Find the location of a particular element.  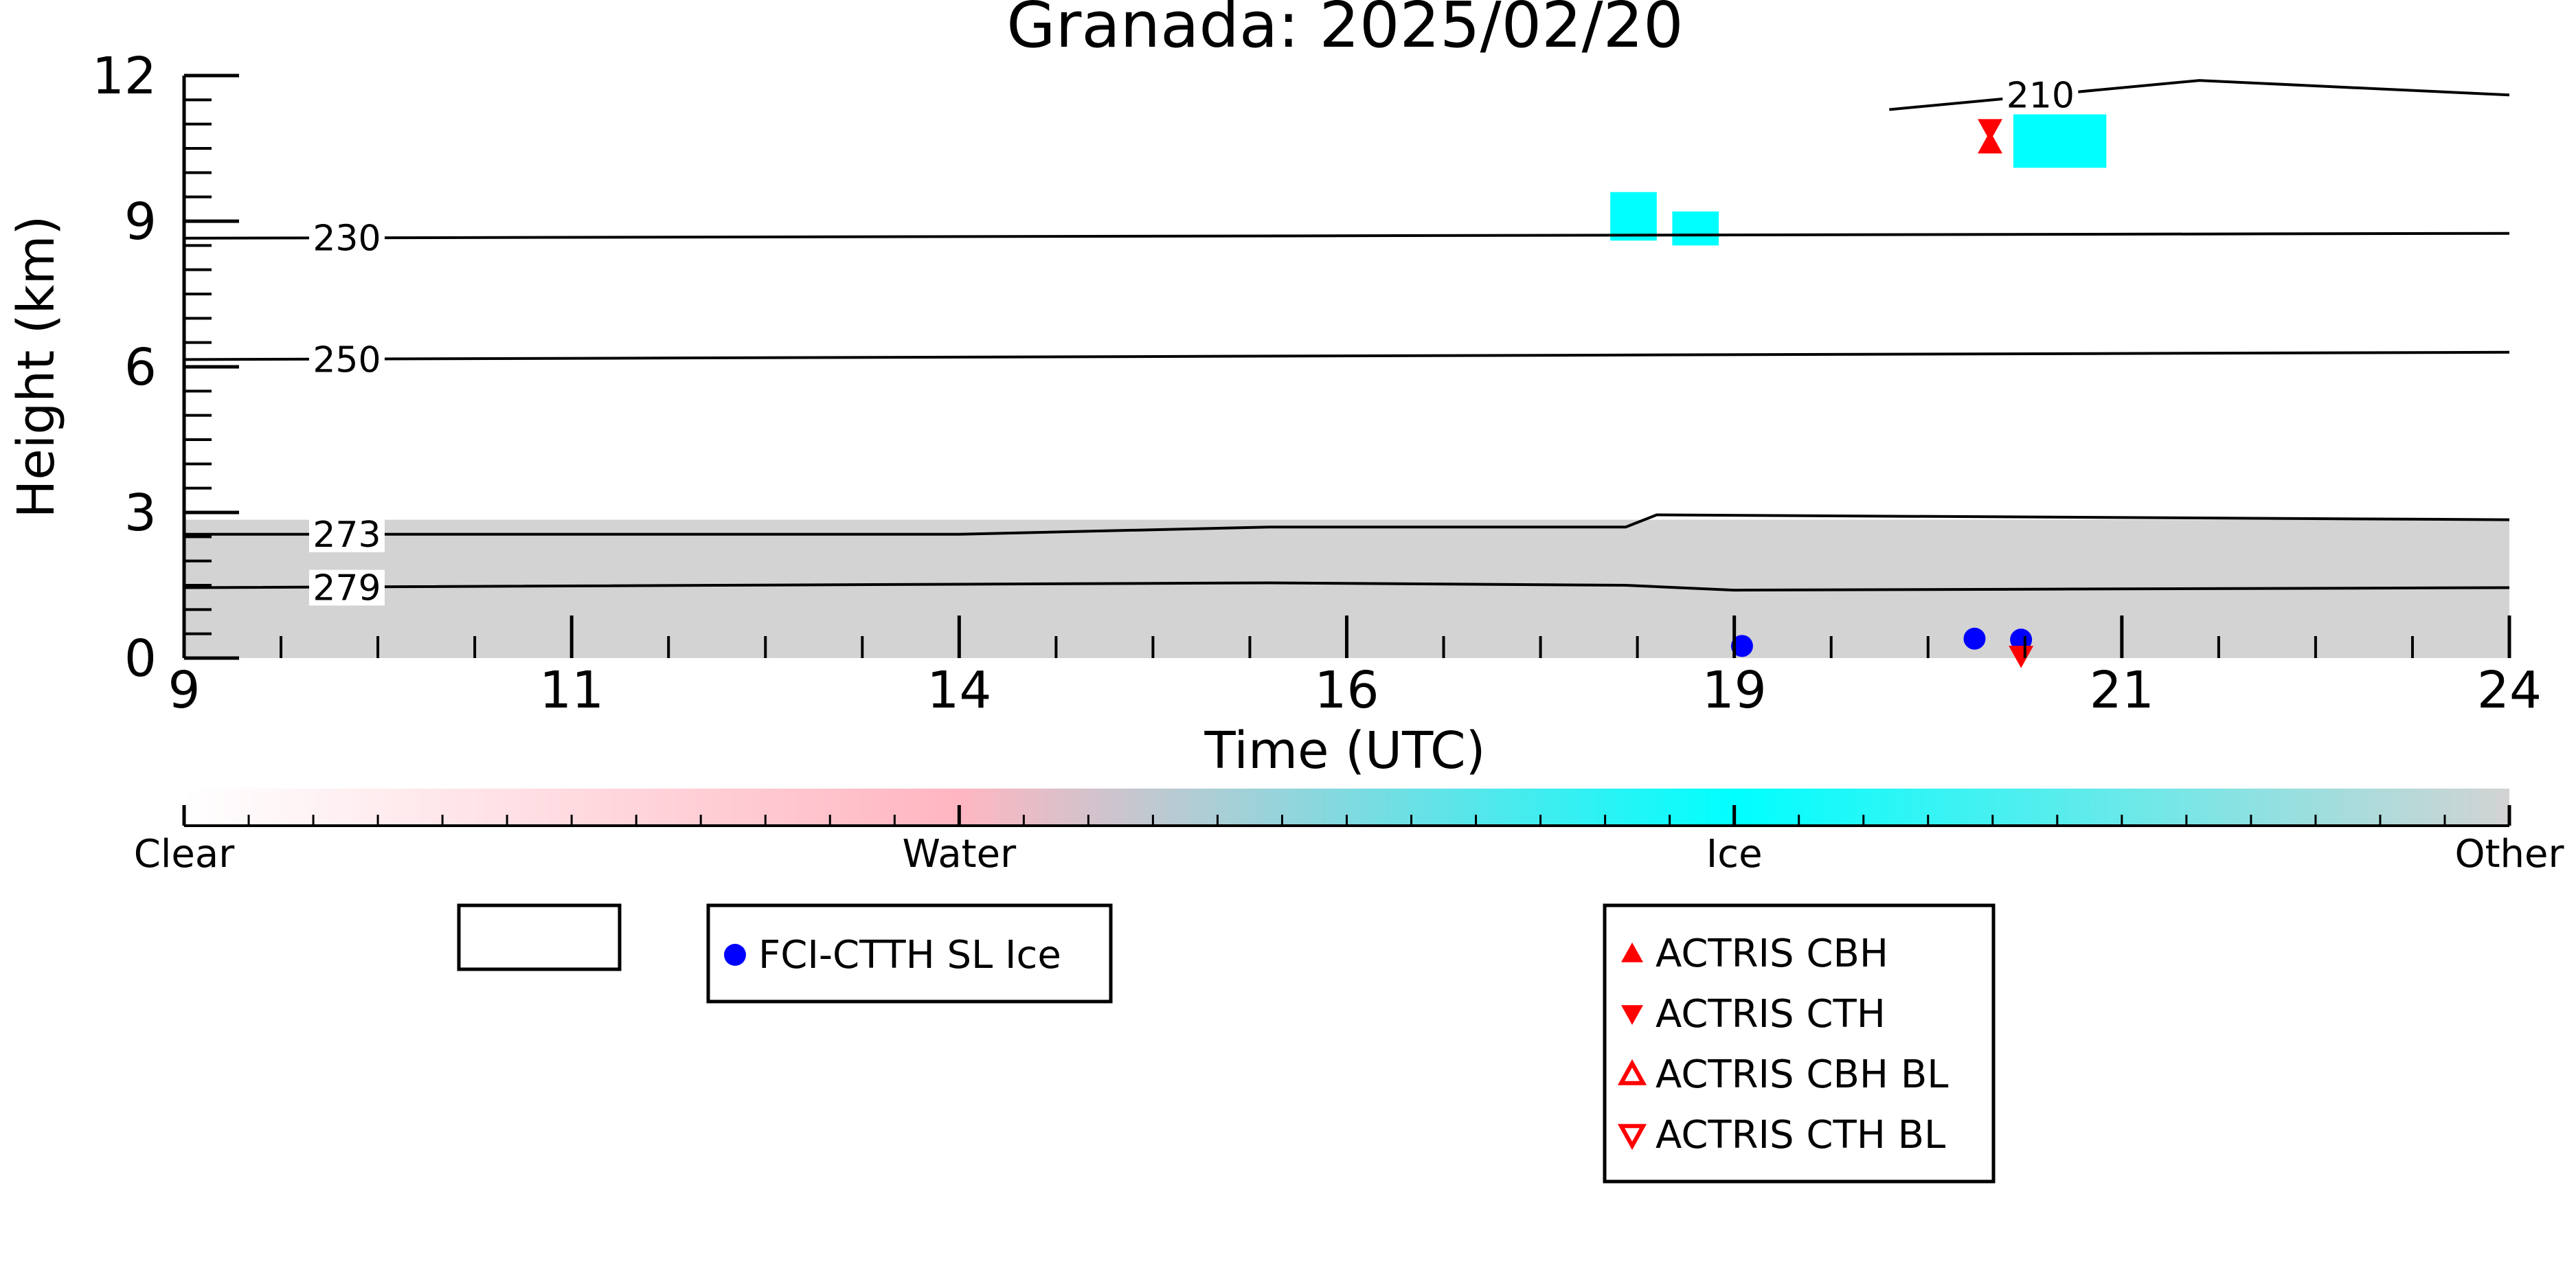

colorbar-ticks is located at coordinates (1346, 815).